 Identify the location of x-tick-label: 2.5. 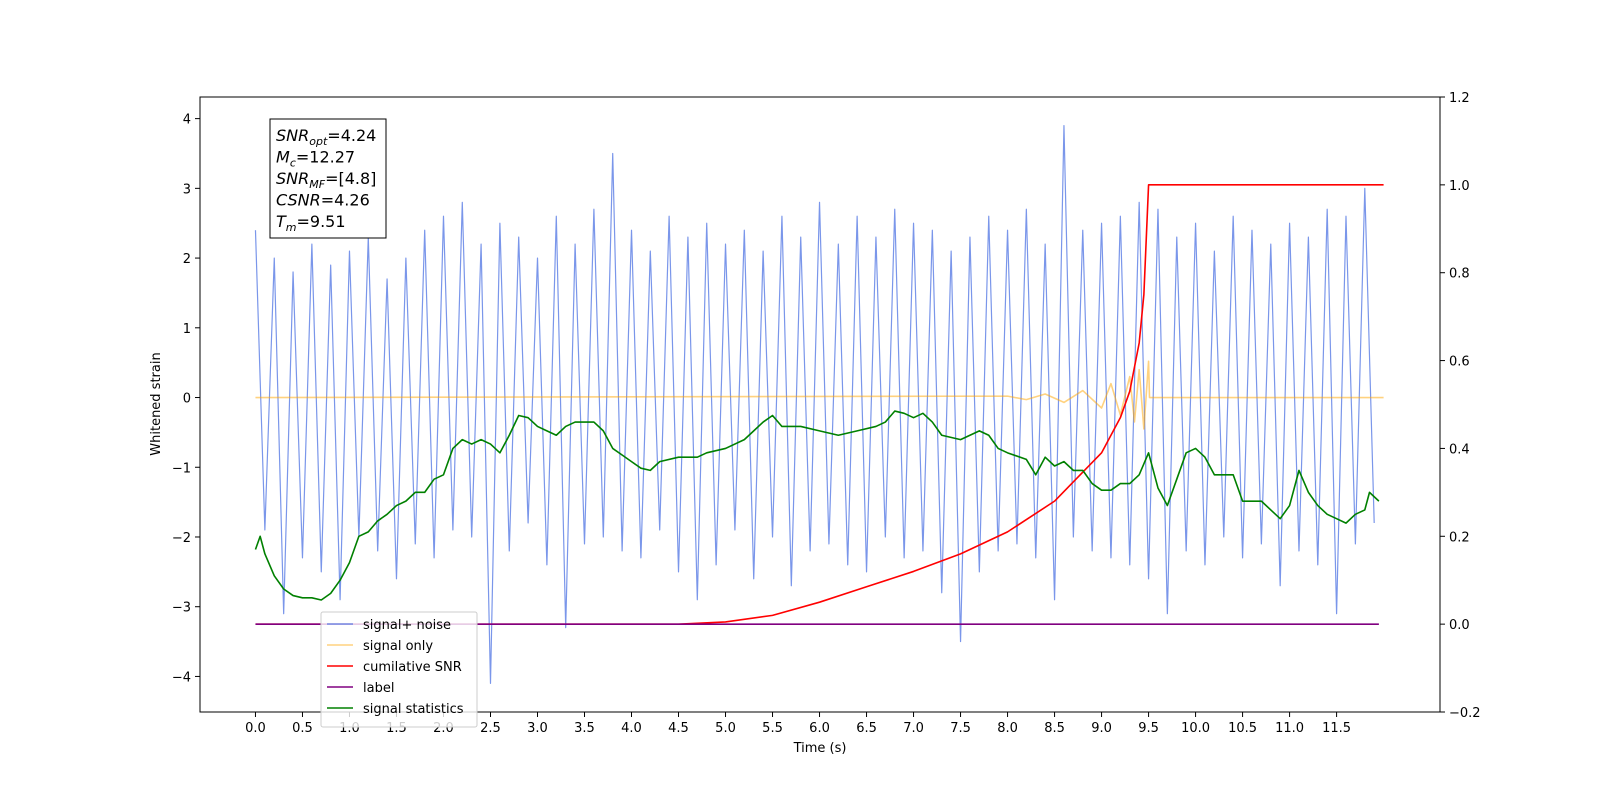
(490, 728).